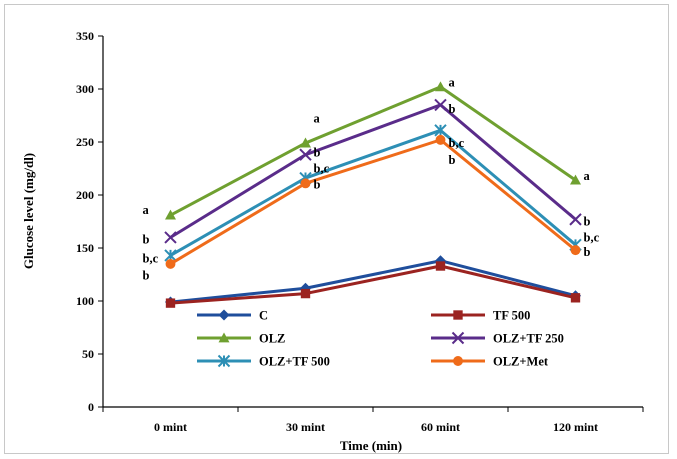 The image size is (677, 459). What do you see at coordinates (528, 339) in the screenshot?
I see `legend-label: OLZ+TF 250` at bounding box center [528, 339].